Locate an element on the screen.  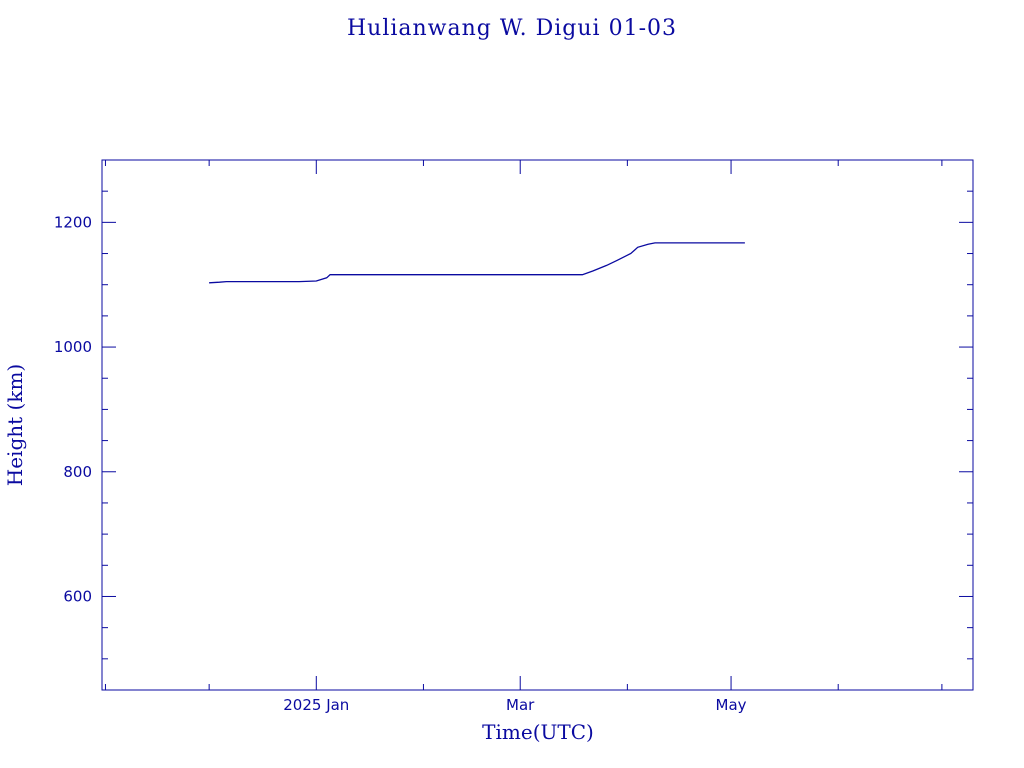
y-tick-label: 1200 is located at coordinates (73, 222).